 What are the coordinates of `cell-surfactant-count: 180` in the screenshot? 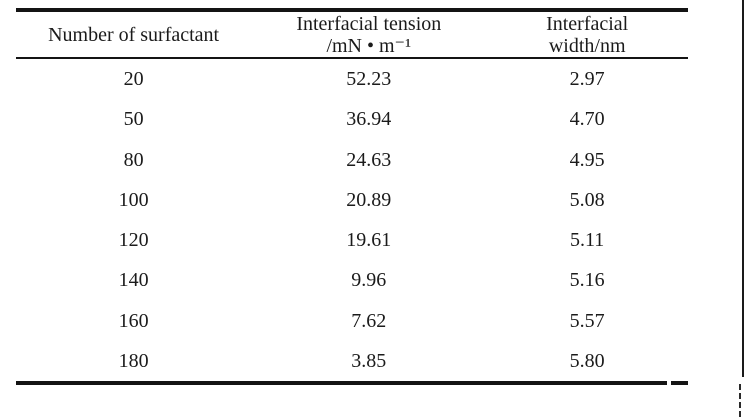 It's located at (133, 360).